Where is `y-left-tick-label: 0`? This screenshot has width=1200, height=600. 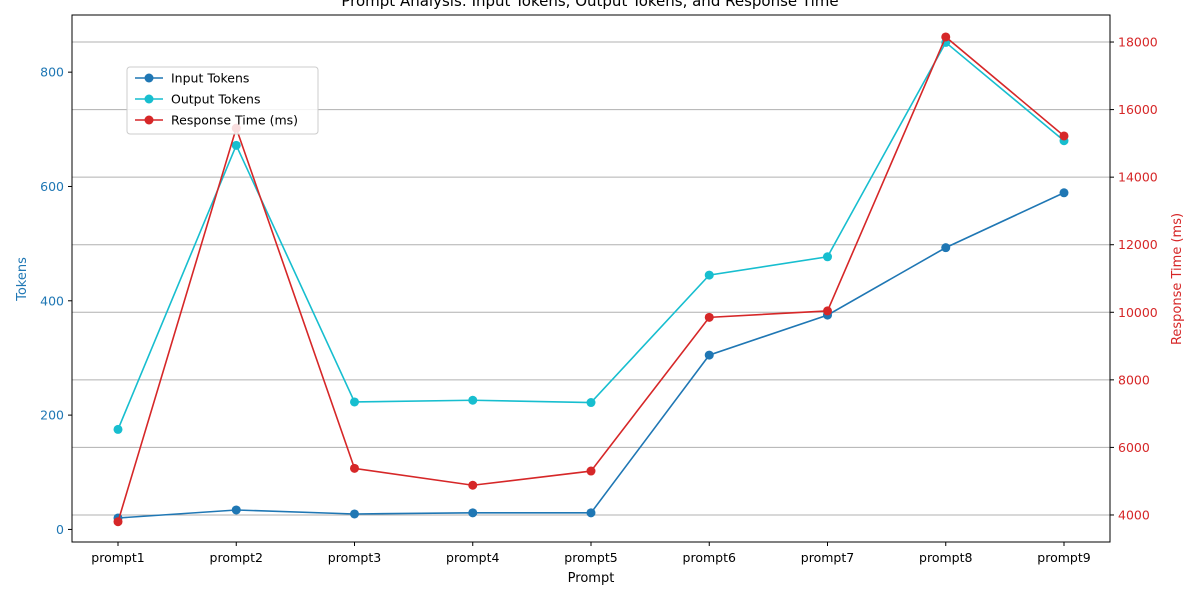 y-left-tick-label: 0 is located at coordinates (60, 529).